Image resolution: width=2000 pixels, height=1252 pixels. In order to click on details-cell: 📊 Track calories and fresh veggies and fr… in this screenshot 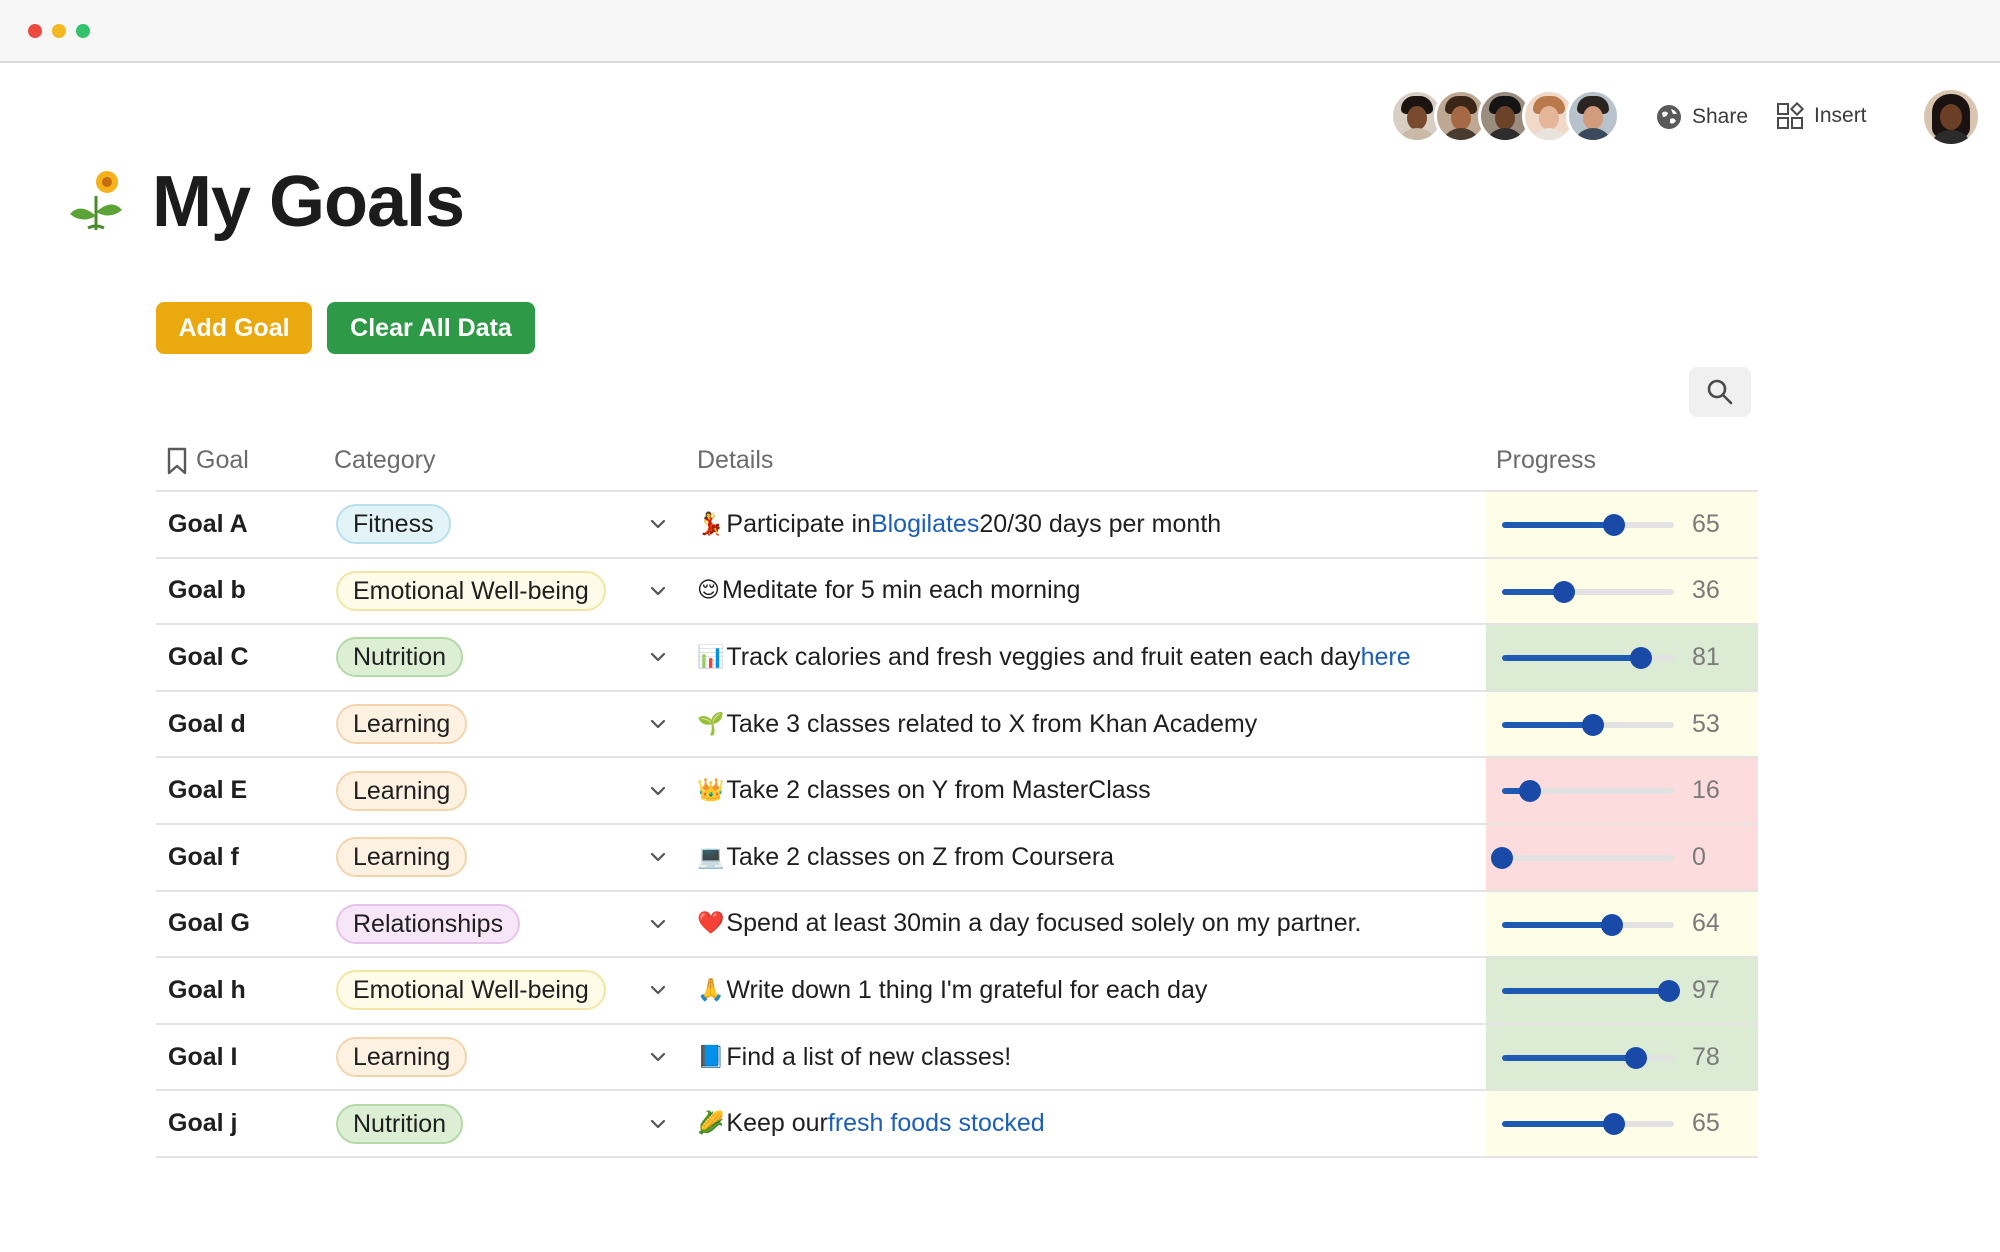, I will do `click(1054, 657)`.